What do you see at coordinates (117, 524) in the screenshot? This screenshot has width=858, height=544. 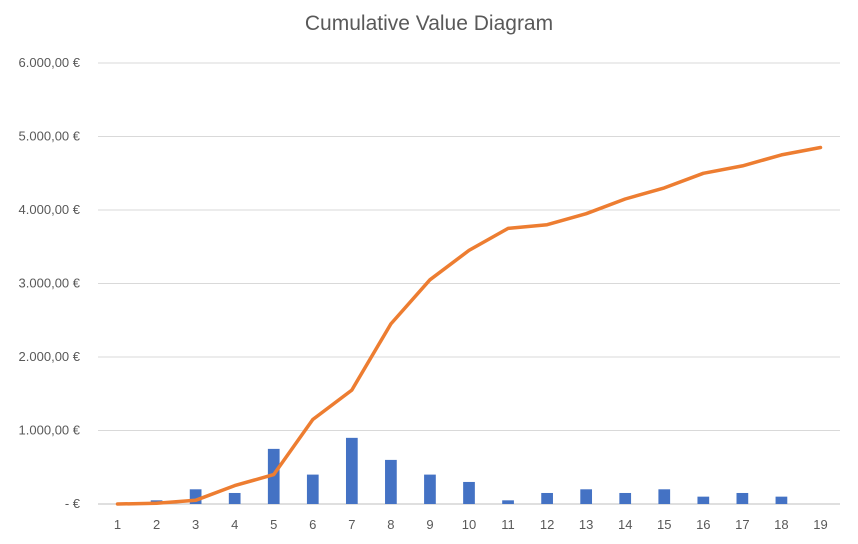 I see `x-tick-label: 1` at bounding box center [117, 524].